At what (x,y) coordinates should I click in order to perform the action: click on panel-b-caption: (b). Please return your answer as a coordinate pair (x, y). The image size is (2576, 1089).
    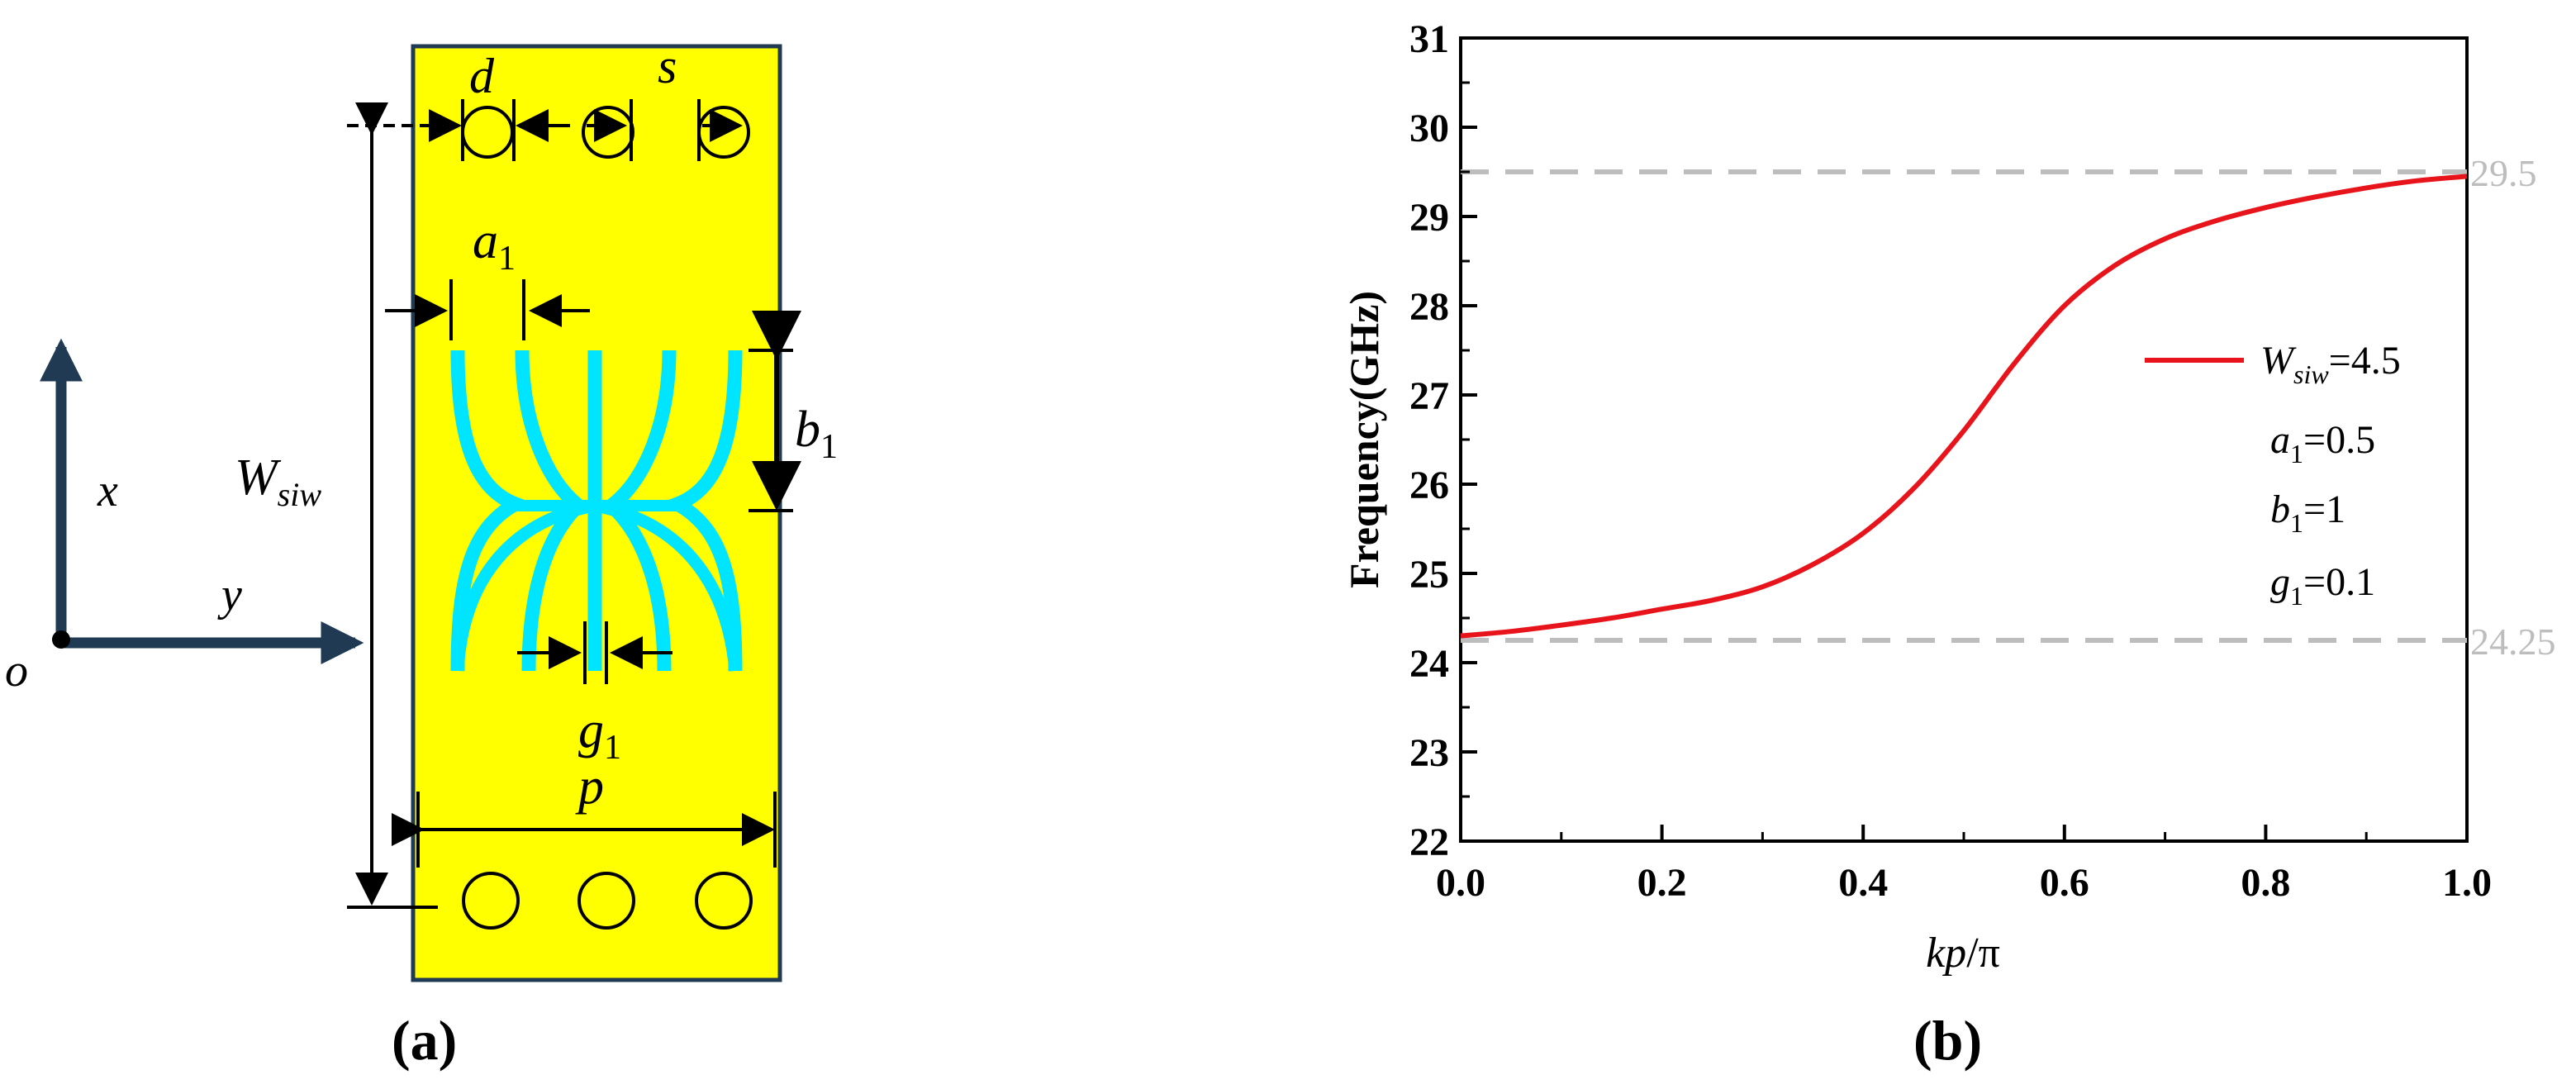
    Looking at the image, I should click on (1948, 1040).